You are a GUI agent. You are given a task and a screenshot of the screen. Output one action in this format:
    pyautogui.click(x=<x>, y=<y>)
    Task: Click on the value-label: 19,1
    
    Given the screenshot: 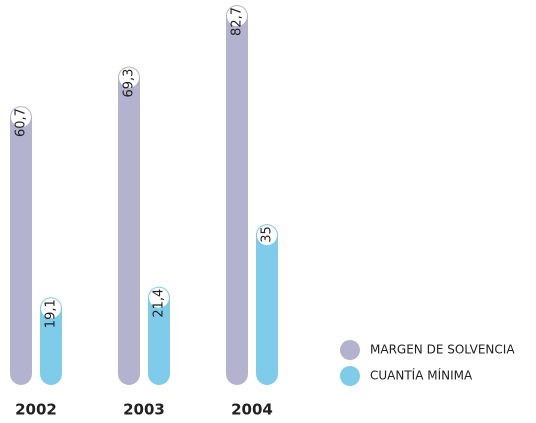 What is the action you would take?
    pyautogui.click(x=51, y=313)
    